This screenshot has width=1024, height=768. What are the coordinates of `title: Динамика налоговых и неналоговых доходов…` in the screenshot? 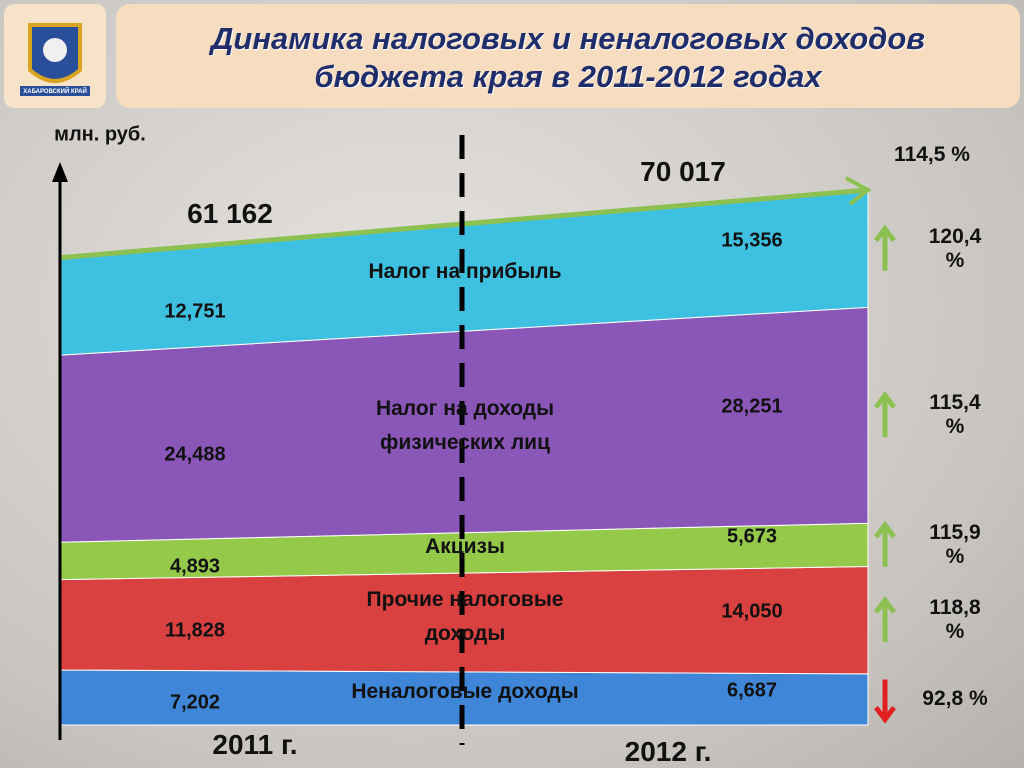 It's located at (568, 57).